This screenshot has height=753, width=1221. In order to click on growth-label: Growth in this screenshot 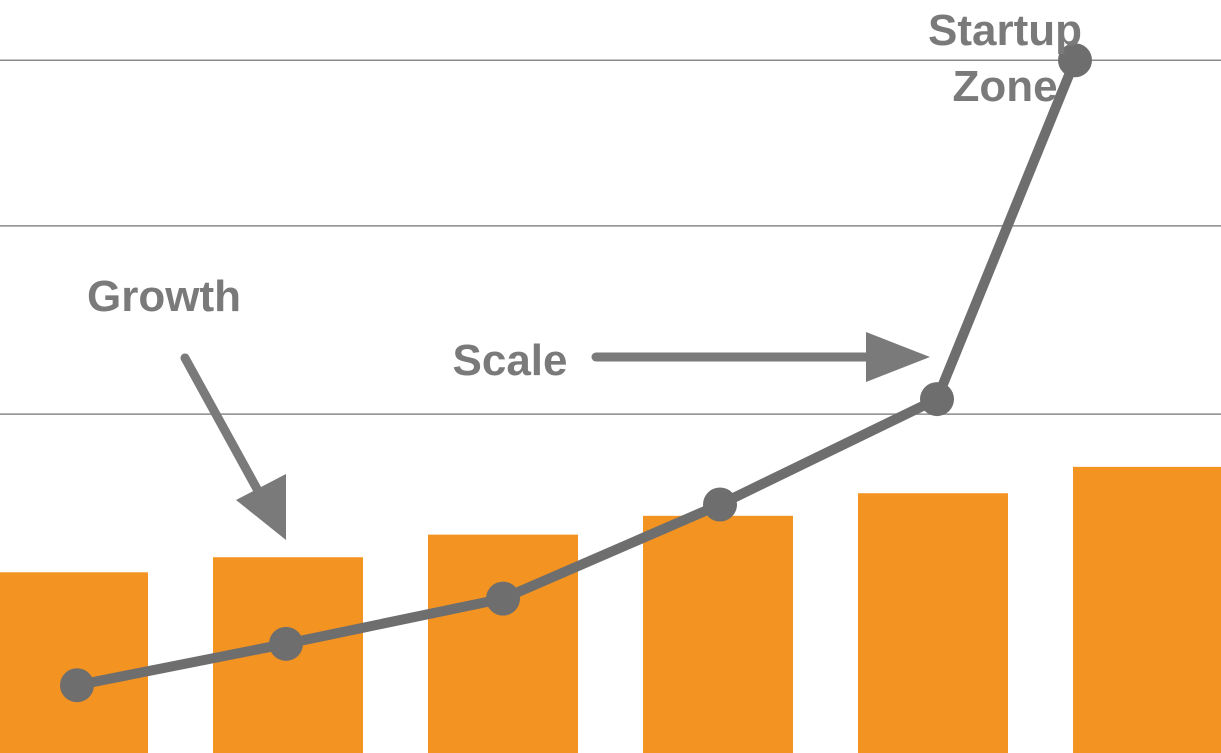, I will do `click(164, 296)`.